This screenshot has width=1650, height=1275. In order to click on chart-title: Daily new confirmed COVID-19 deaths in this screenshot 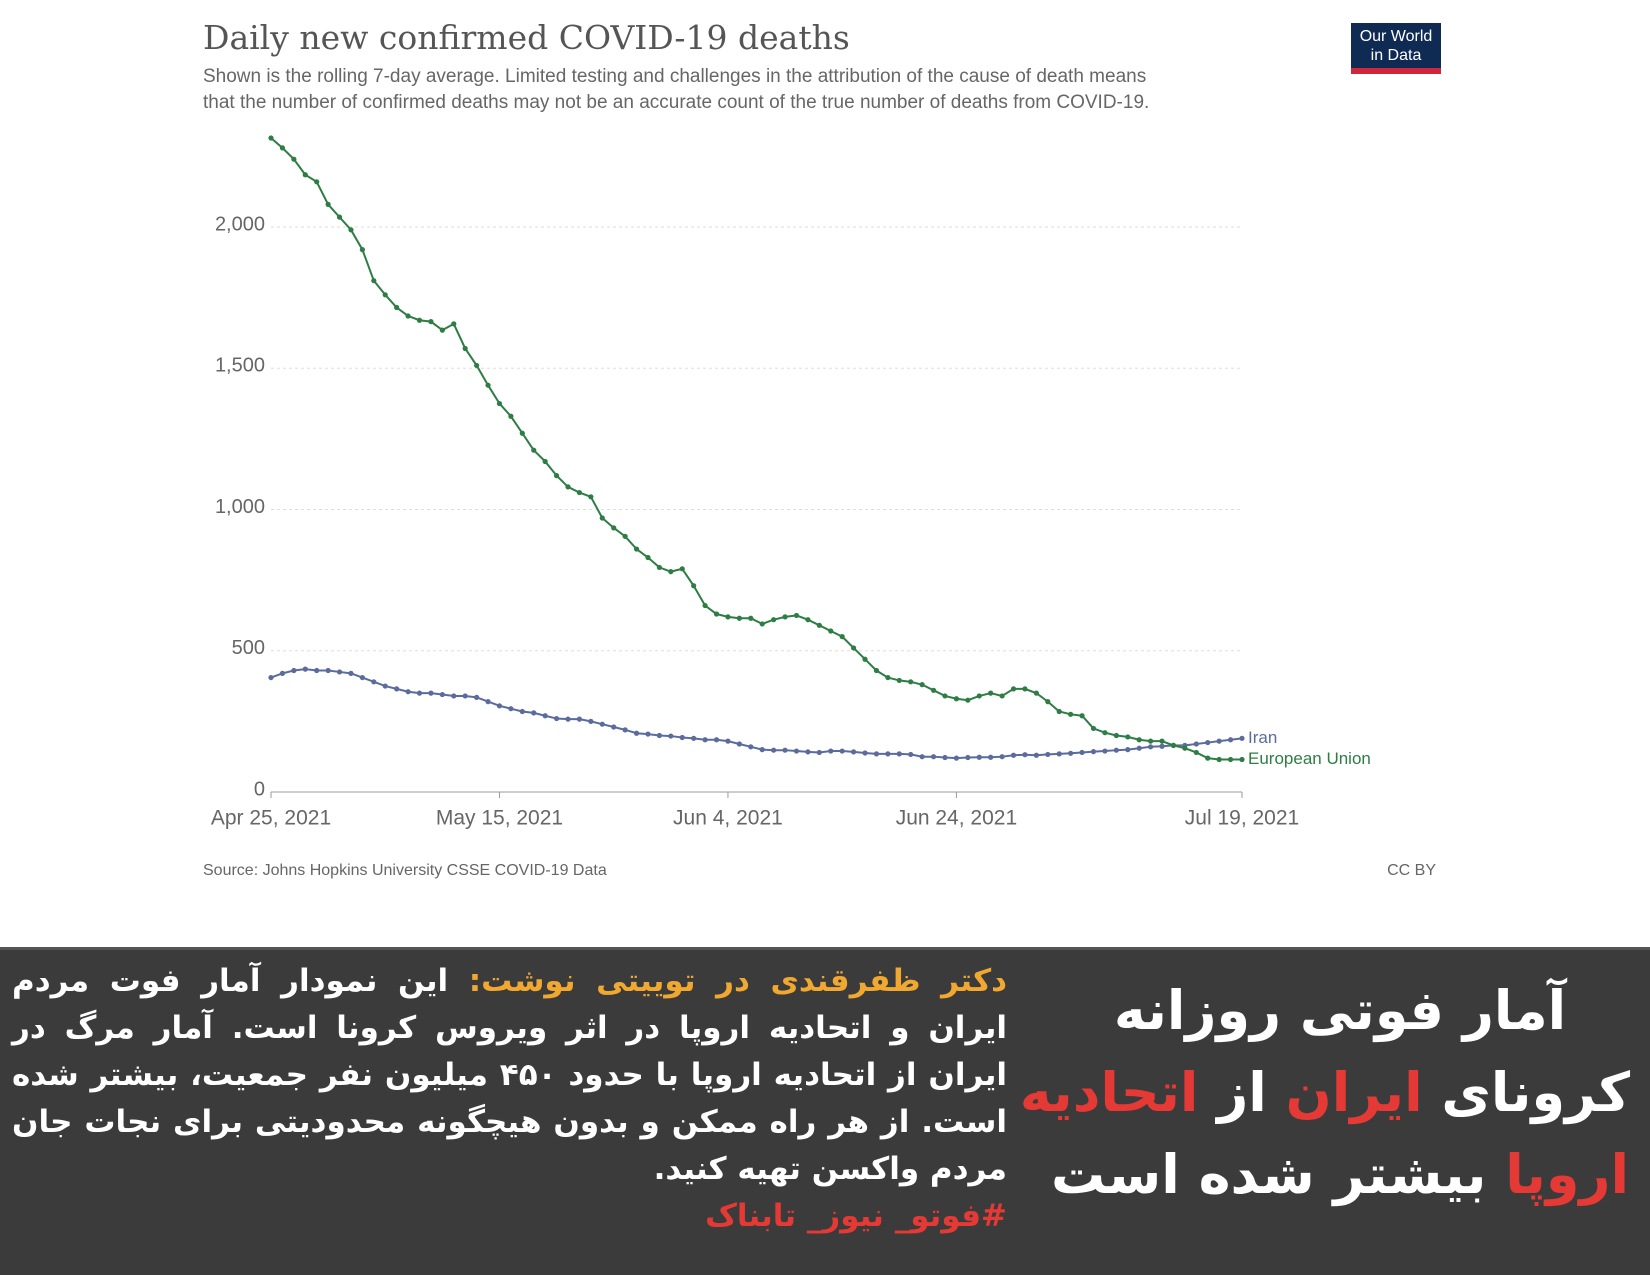, I will do `click(526, 37)`.